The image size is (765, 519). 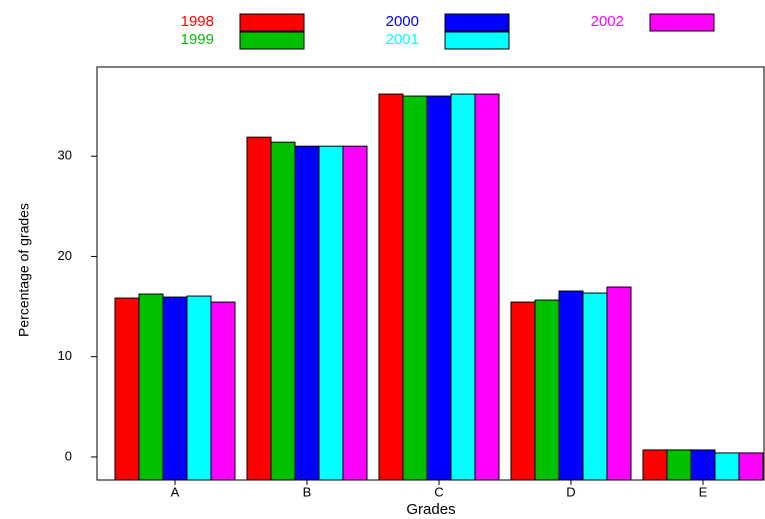 What do you see at coordinates (607, 21) in the screenshot?
I see `legend-label: 2002` at bounding box center [607, 21].